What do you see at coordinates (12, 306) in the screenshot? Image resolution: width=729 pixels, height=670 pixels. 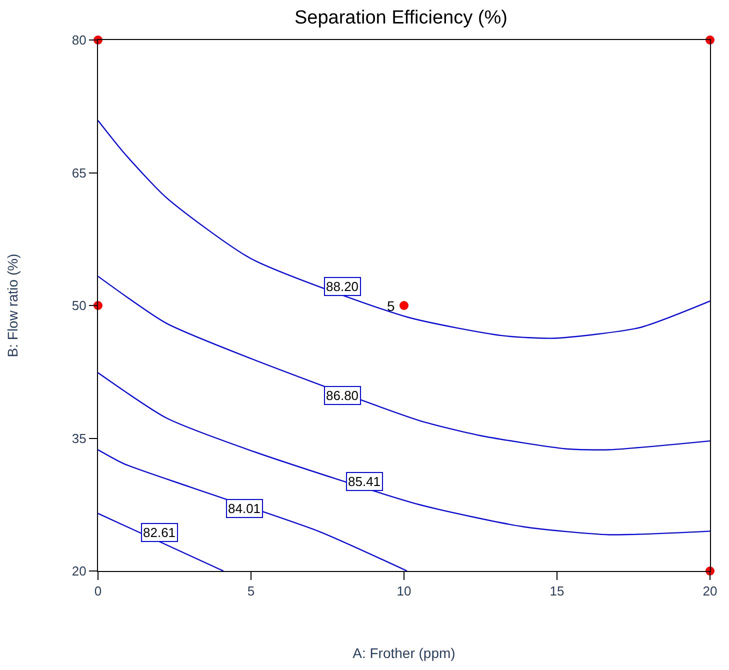 I see `y-axis-title: B: Flow ratio (%)` at bounding box center [12, 306].